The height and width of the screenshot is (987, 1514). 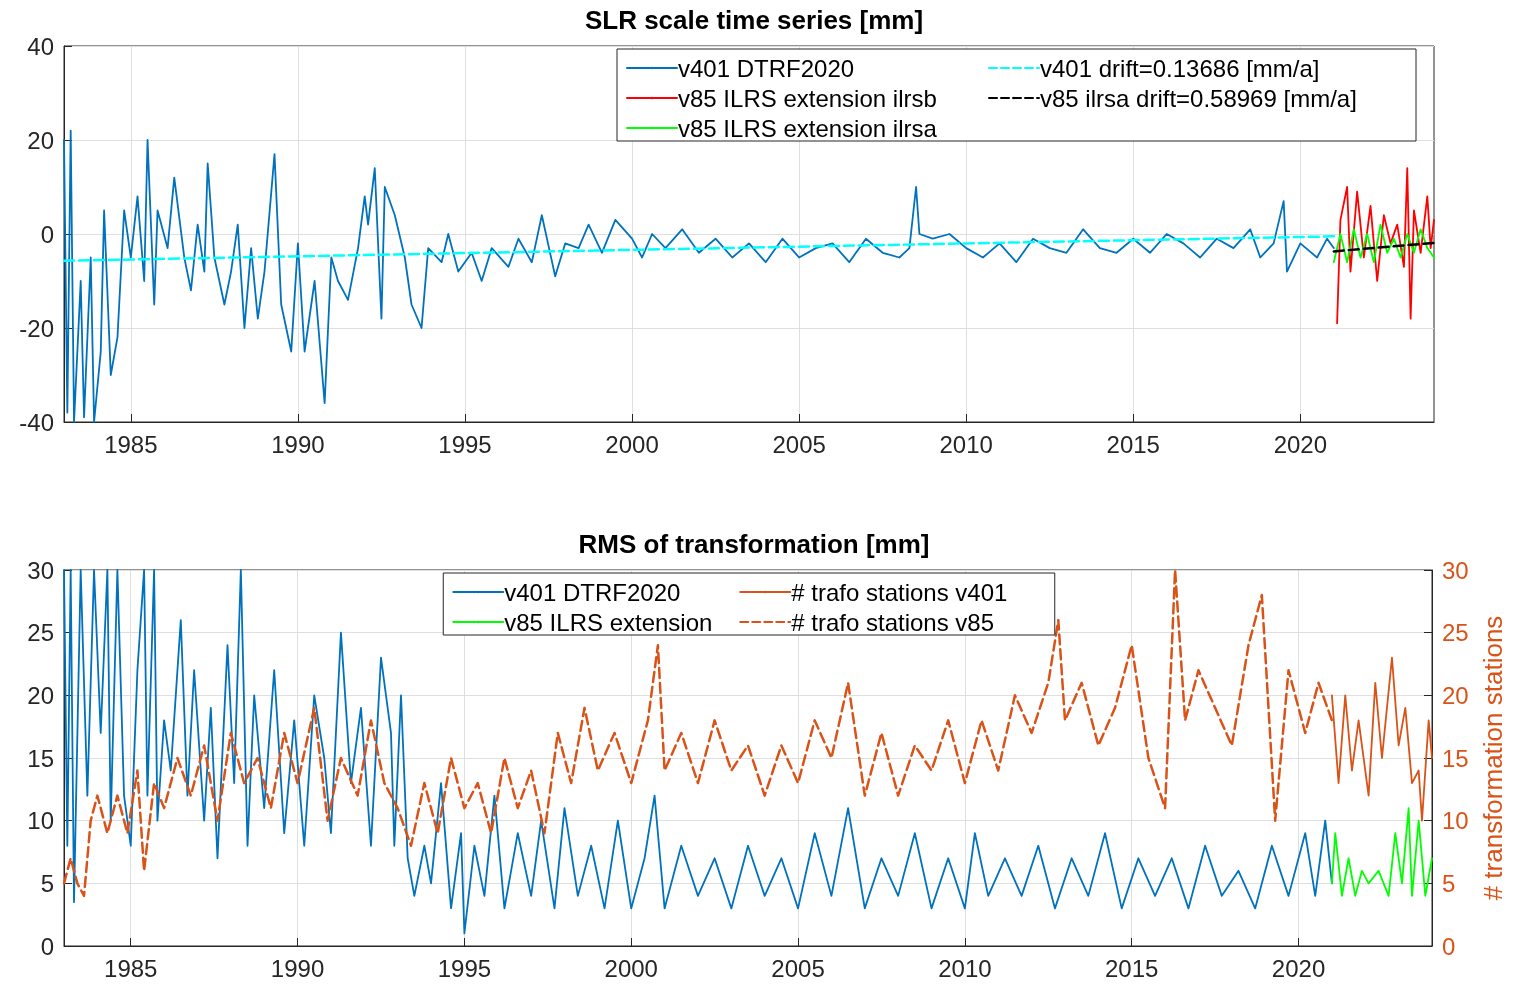 What do you see at coordinates (1455, 695) in the screenshot?
I see `y2-tick-label: 20` at bounding box center [1455, 695].